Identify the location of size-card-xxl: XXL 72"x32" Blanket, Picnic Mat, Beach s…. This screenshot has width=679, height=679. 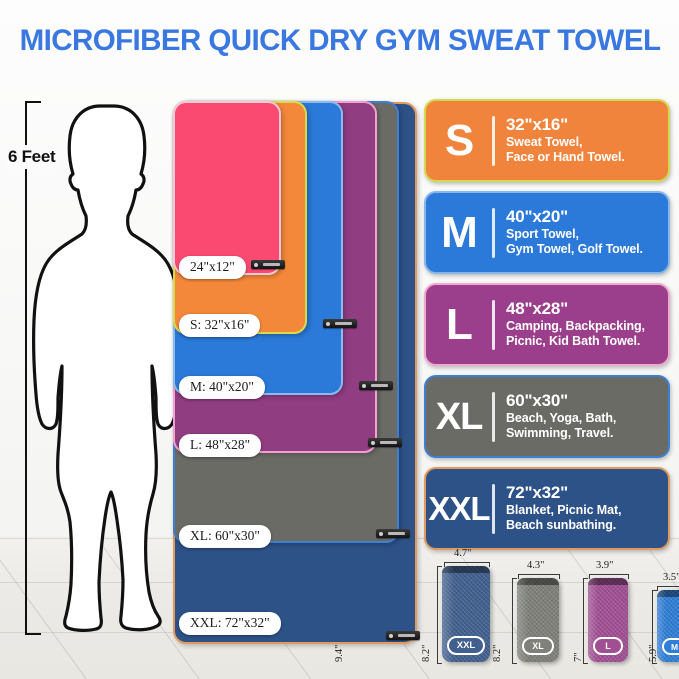
(547, 508).